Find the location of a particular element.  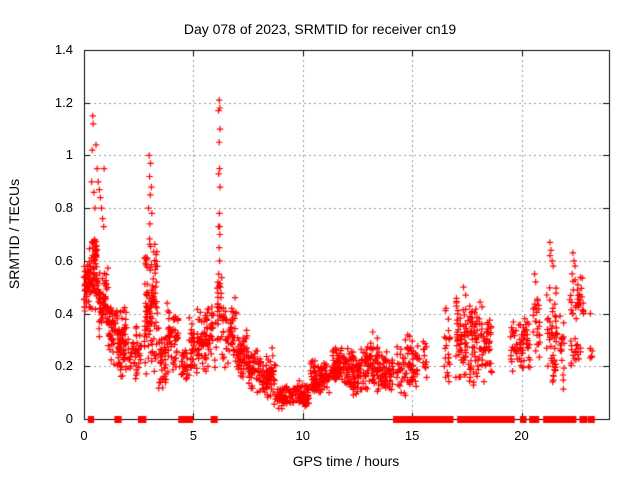

y-axis-label: SRMTID / TECUs is located at coordinates (14, 234).